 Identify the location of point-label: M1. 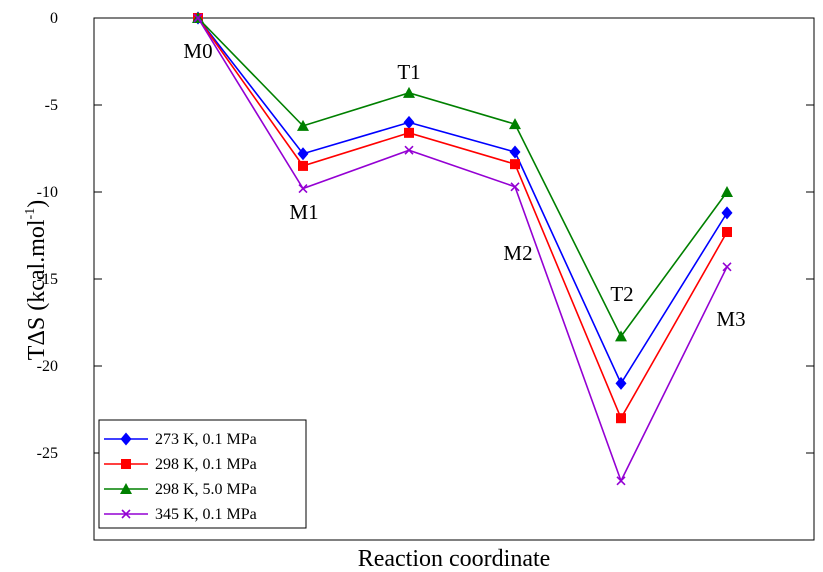
(303, 212).